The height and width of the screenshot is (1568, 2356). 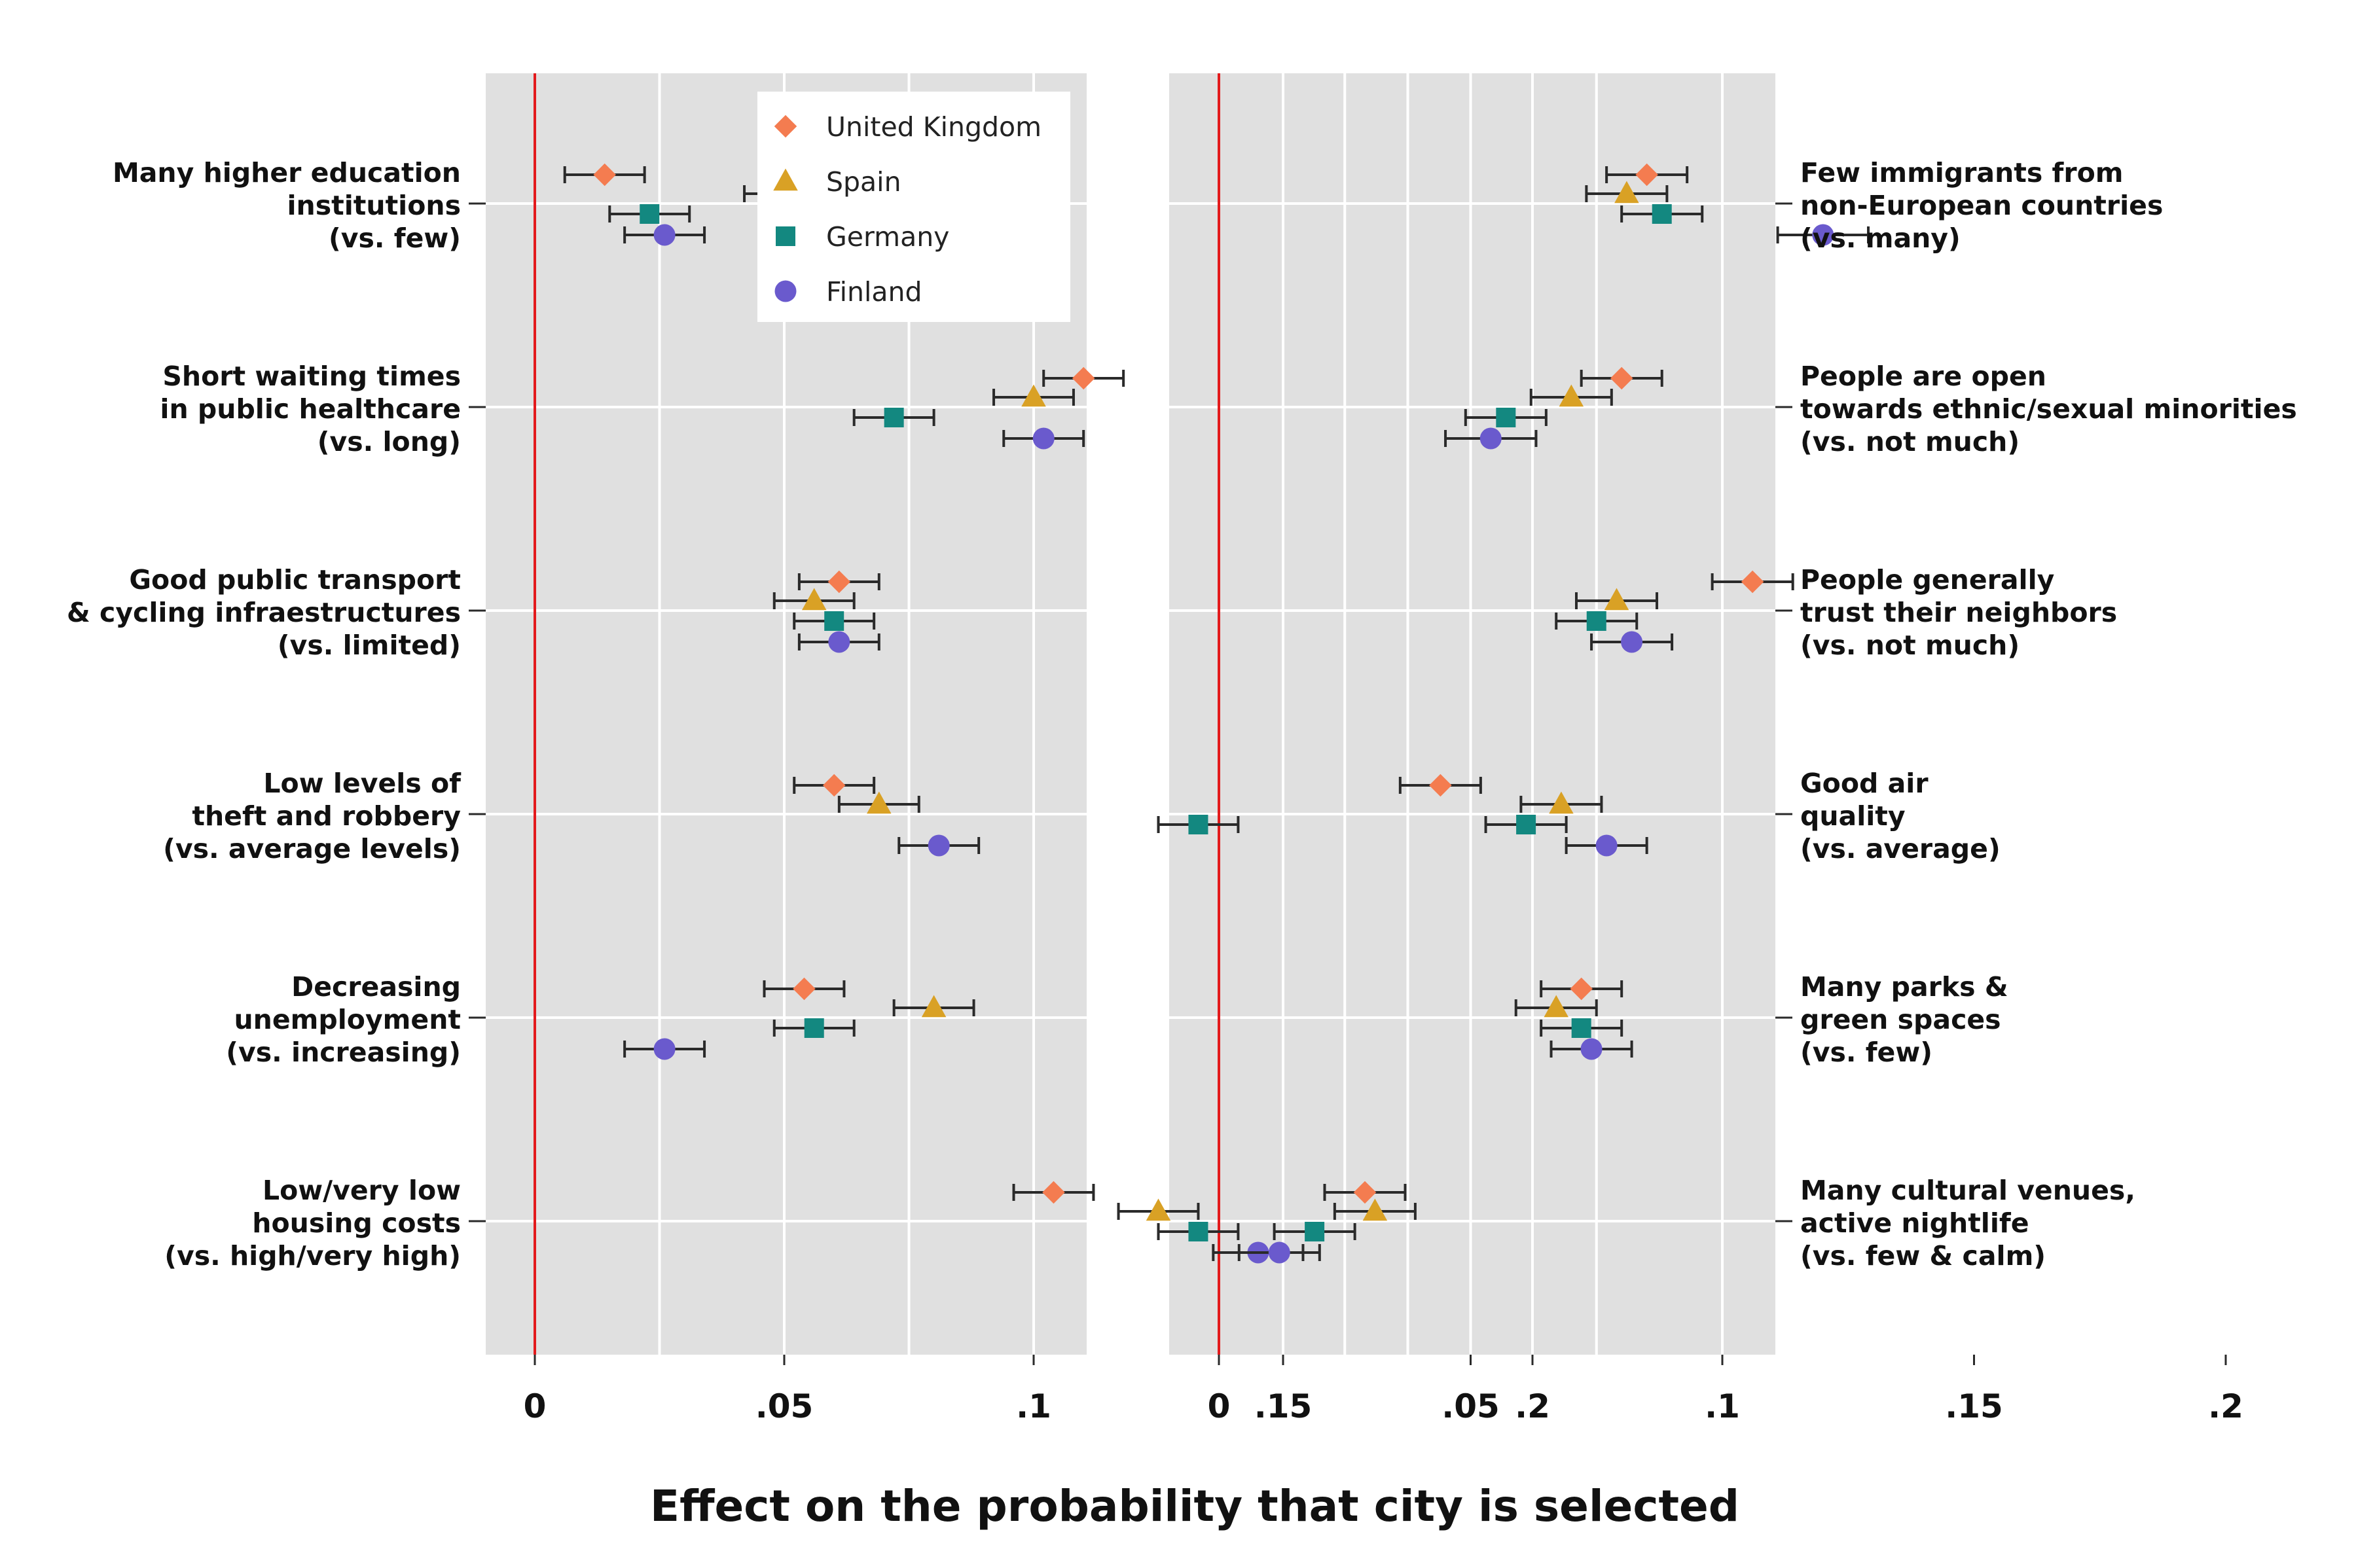 I want to click on attribute-label-left: (vs. increasing), so click(x=343, y=1053).